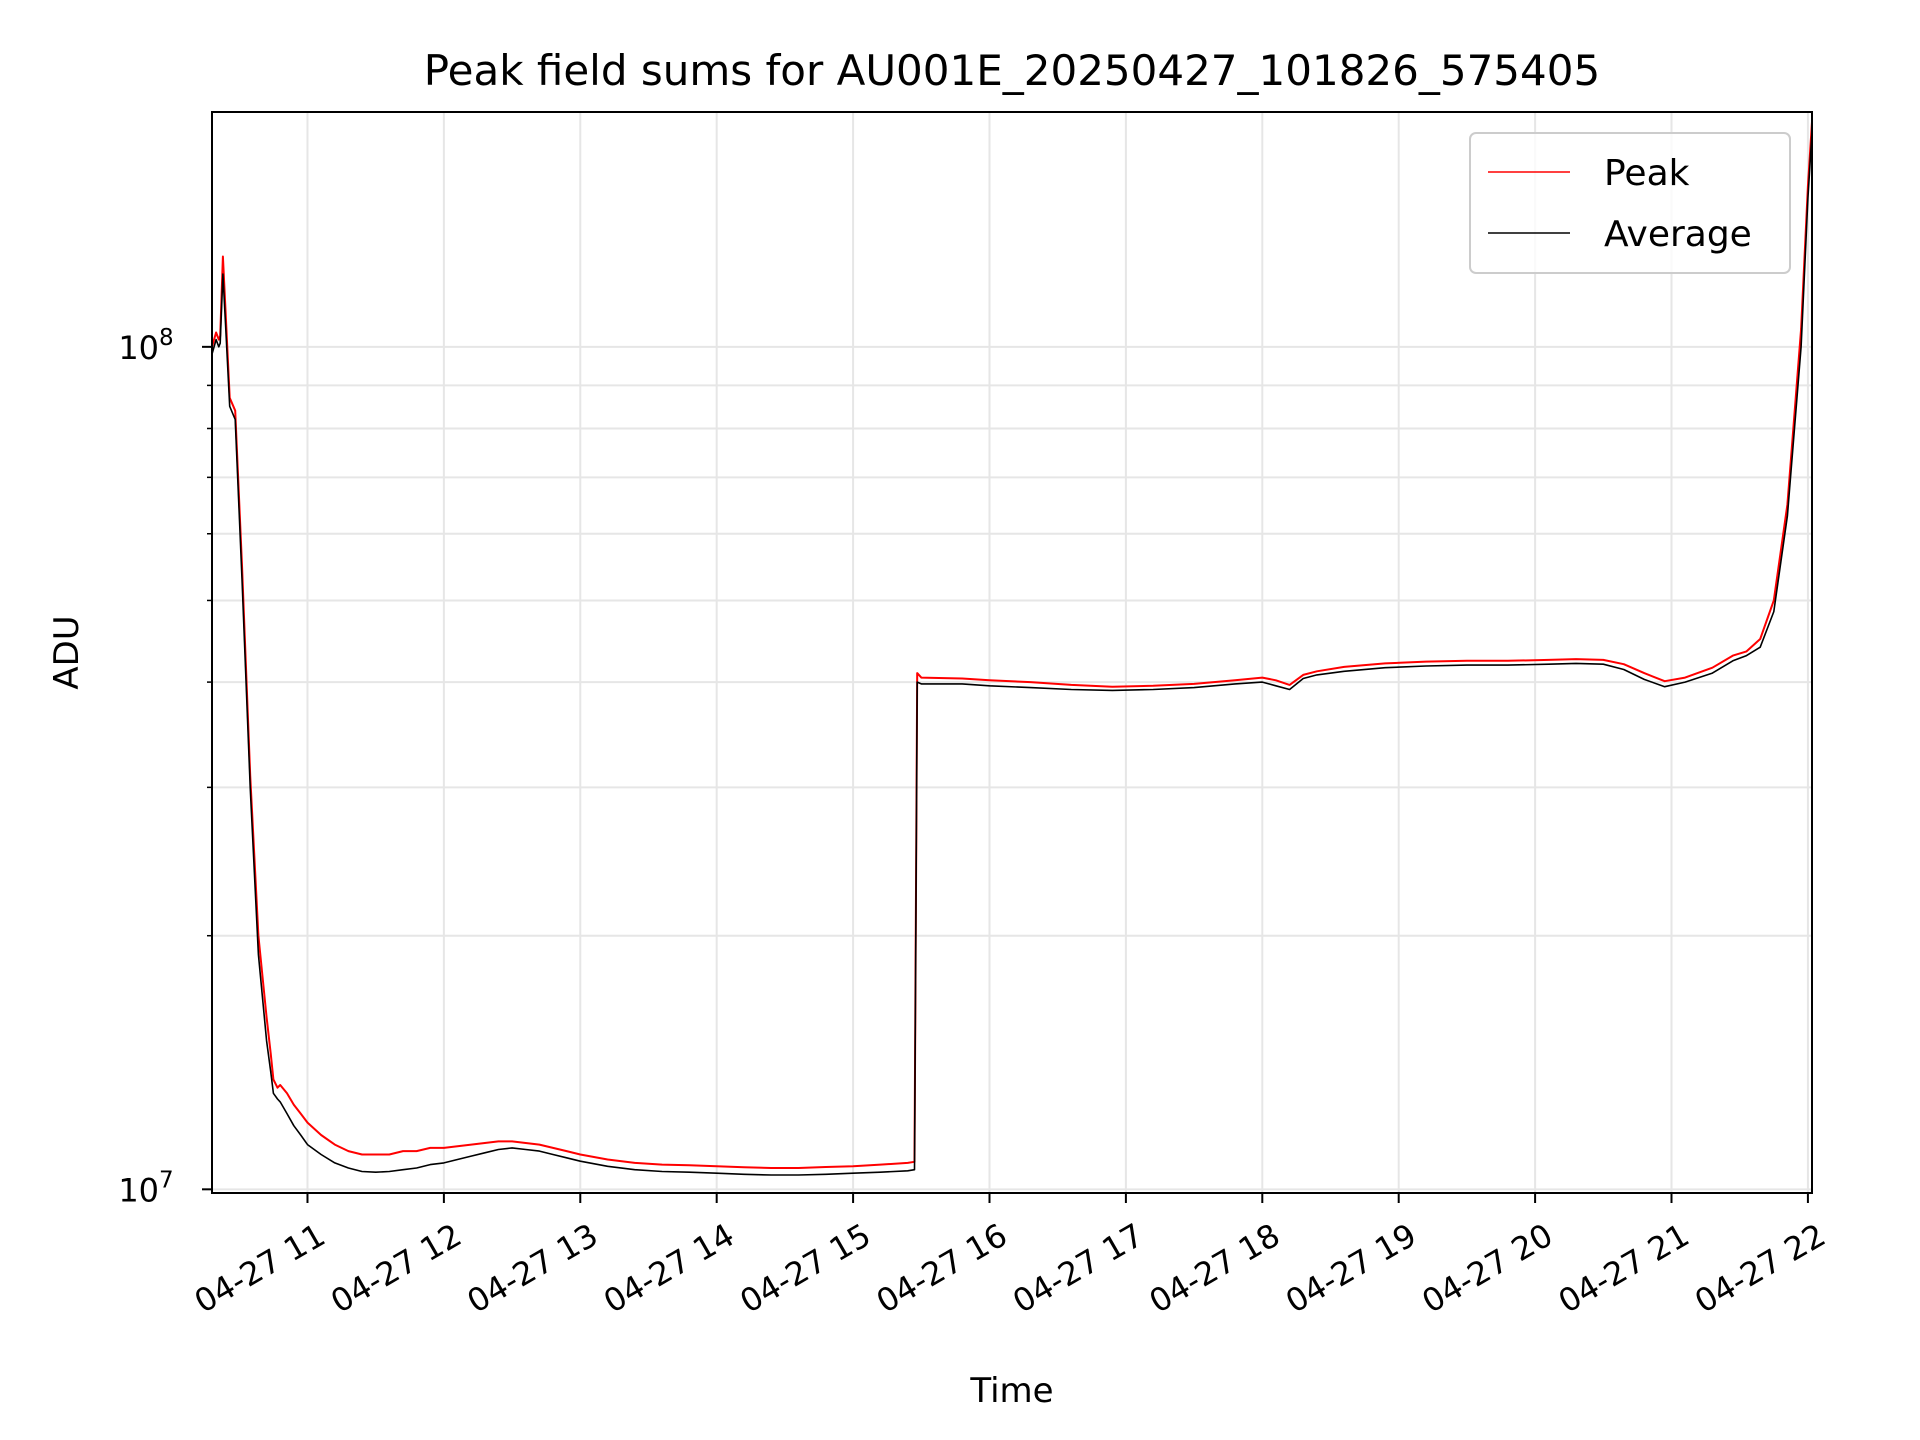 The height and width of the screenshot is (1440, 1920). What do you see at coordinates (1488, 1268) in the screenshot?
I see `x-tick-label: 04-27 20` at bounding box center [1488, 1268].